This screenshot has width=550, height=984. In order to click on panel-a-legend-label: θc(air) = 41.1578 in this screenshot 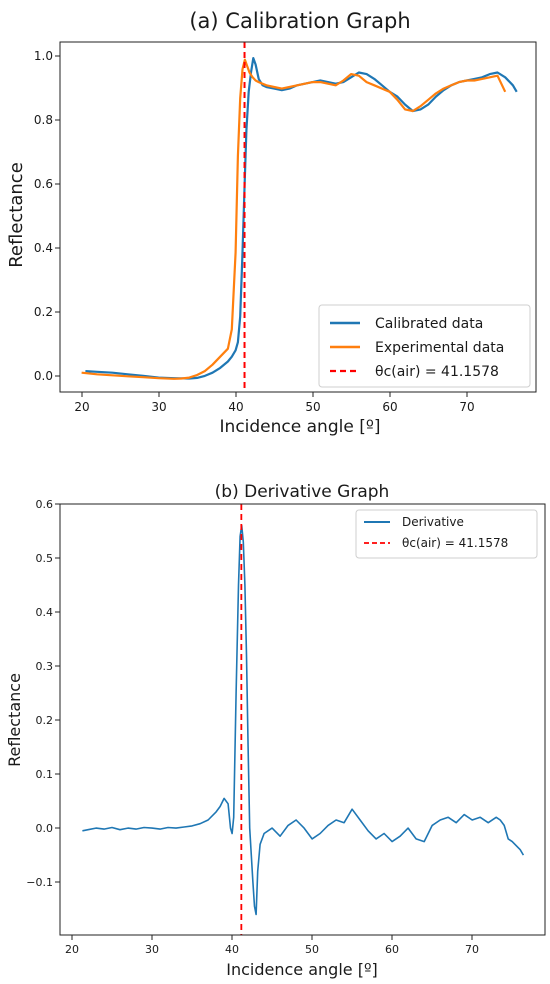, I will do `click(437, 372)`.